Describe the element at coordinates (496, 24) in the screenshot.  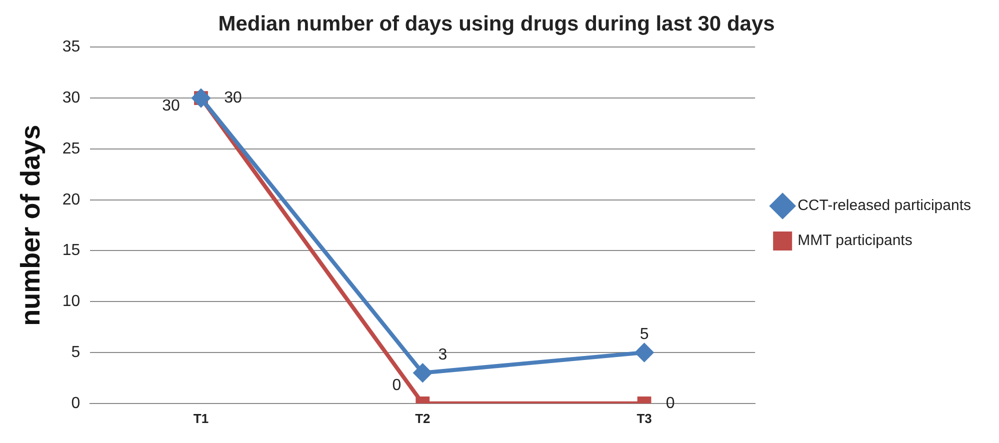
I see `chart-title: Median number of days using drugs during last 30 days` at that location.